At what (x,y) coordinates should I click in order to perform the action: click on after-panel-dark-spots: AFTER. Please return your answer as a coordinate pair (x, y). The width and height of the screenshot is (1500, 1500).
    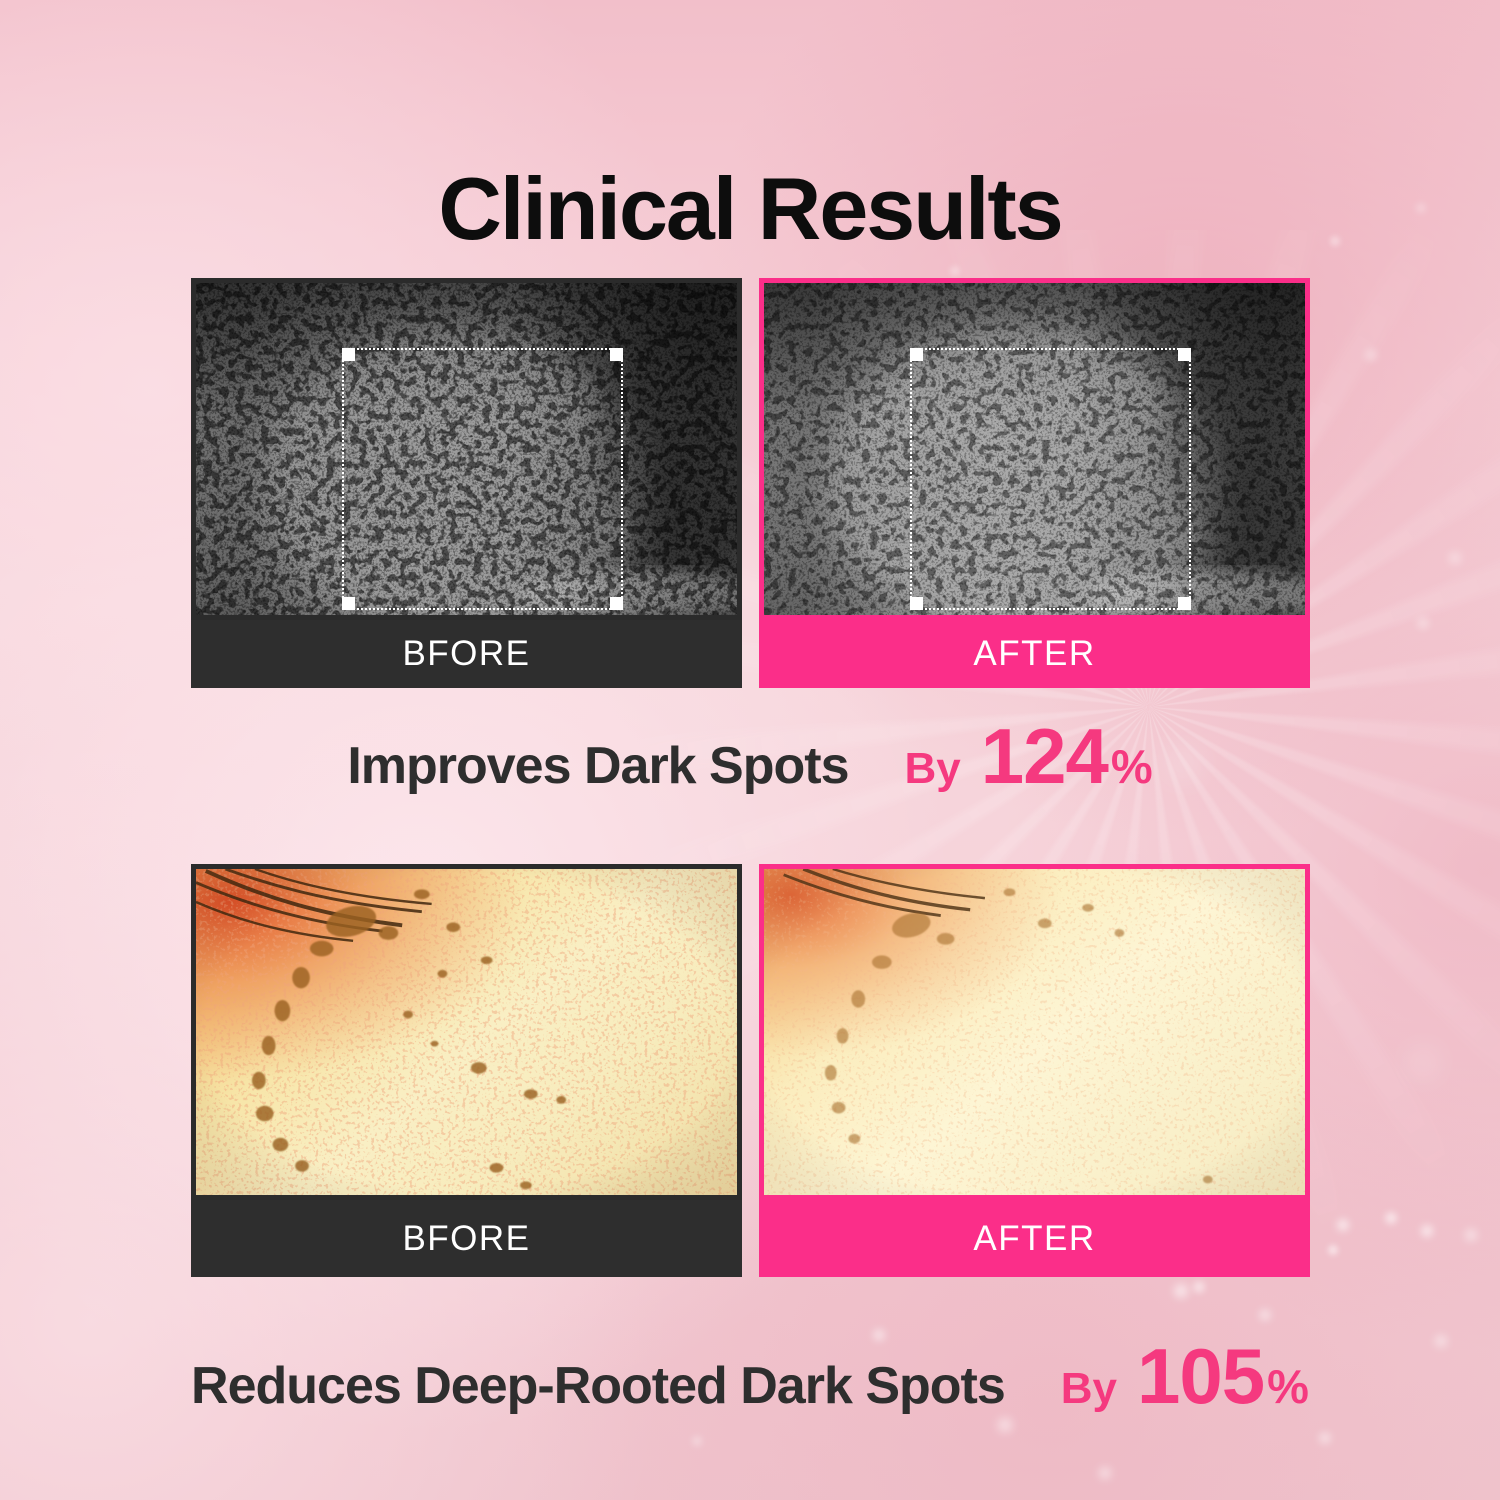
    Looking at the image, I should click on (1034, 483).